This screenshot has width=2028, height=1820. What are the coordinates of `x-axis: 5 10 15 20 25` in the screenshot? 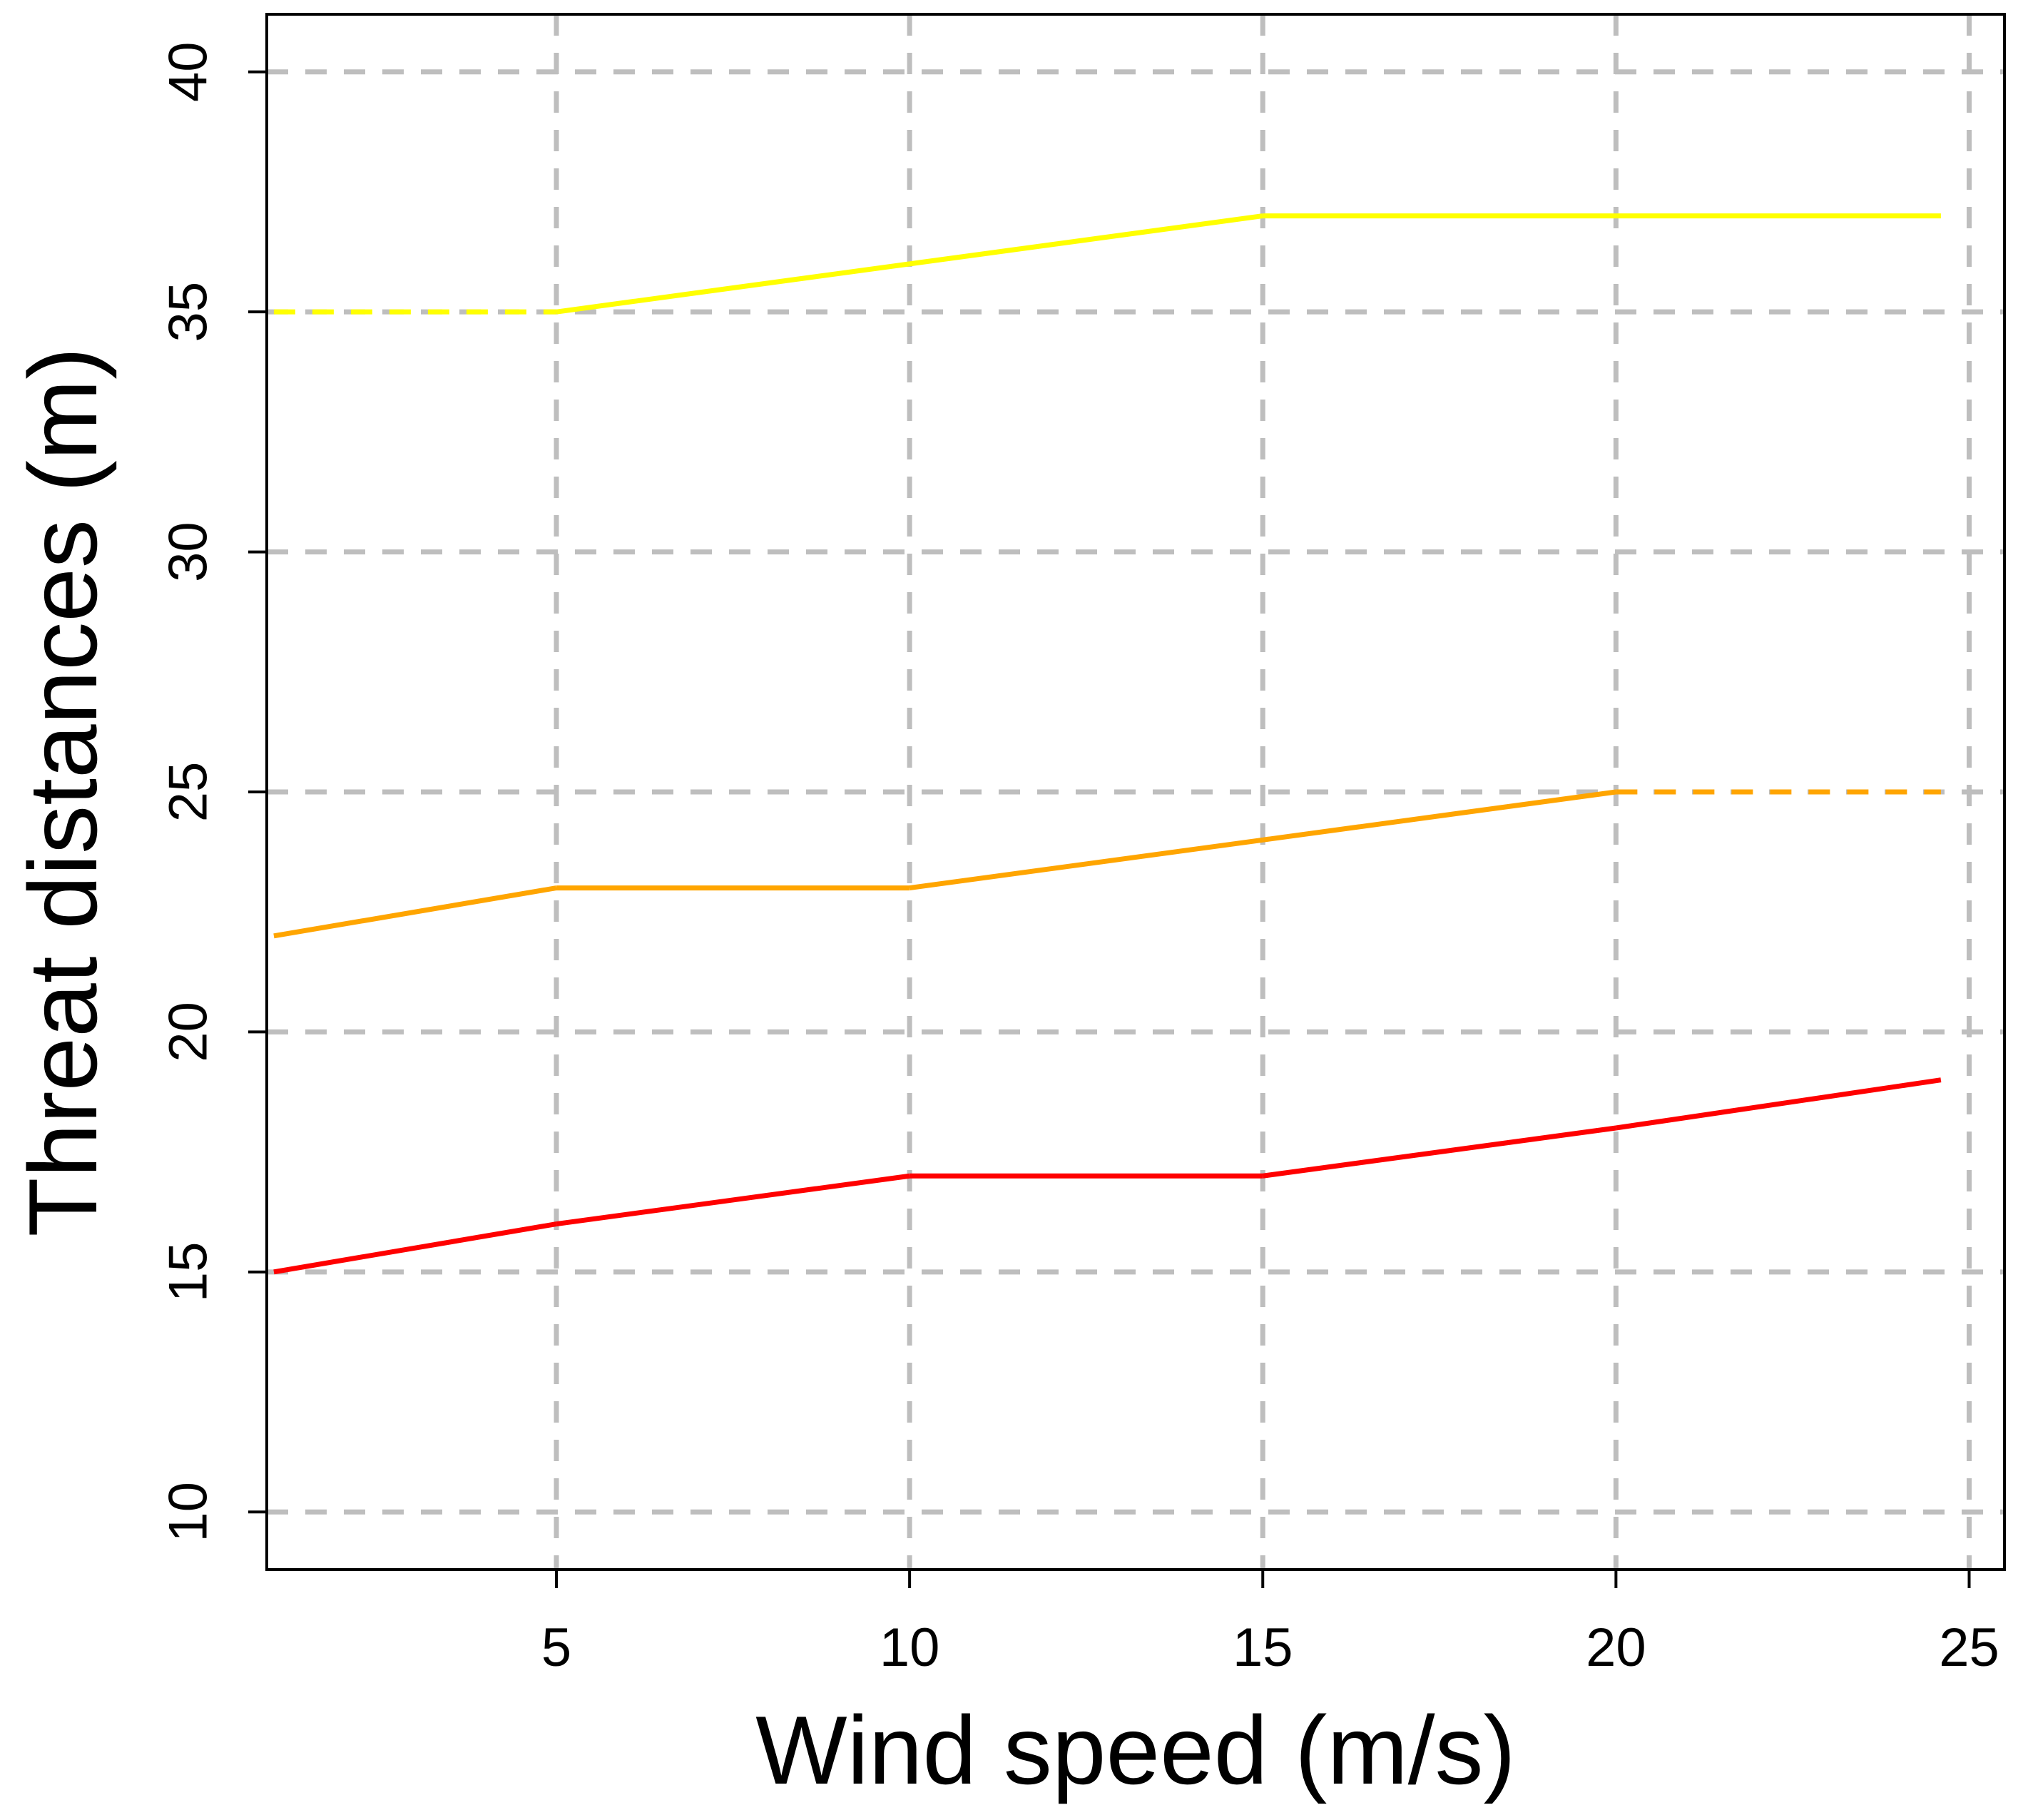 It's located at (1270, 1624).